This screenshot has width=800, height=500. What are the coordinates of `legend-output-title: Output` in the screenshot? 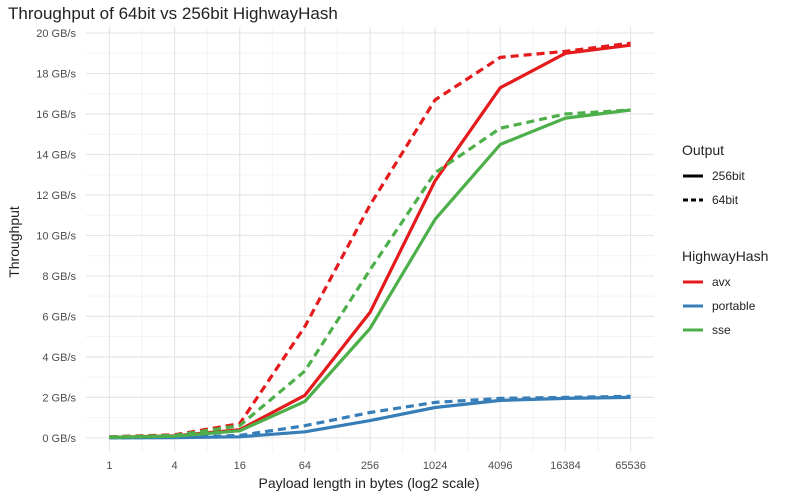 It's located at (703, 150).